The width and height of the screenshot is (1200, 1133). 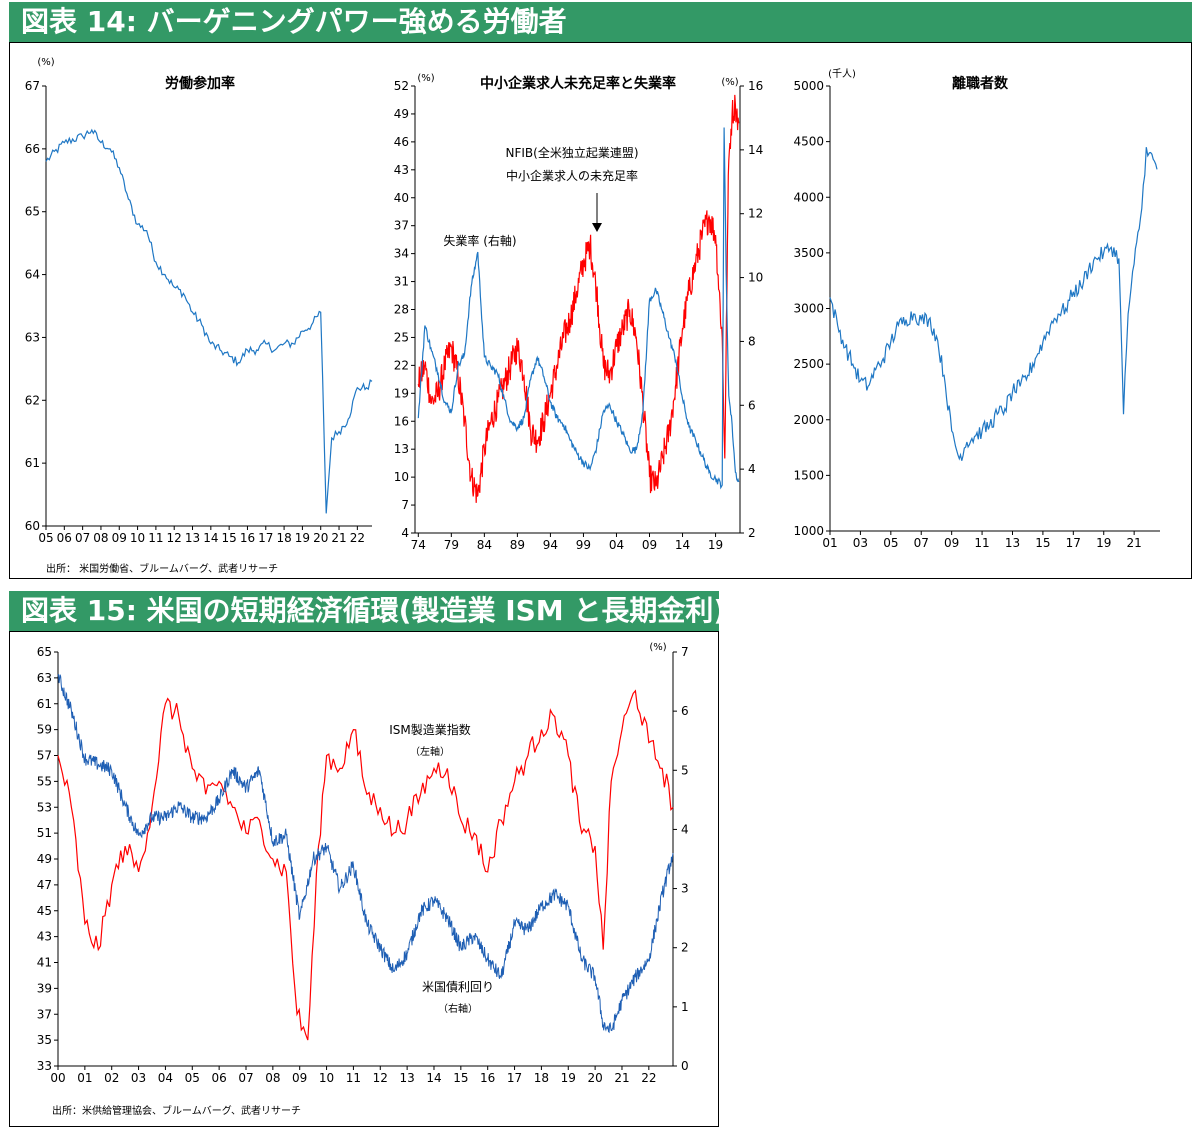 I want to click on quits-y-tick-label: 1500, so click(x=808, y=475).